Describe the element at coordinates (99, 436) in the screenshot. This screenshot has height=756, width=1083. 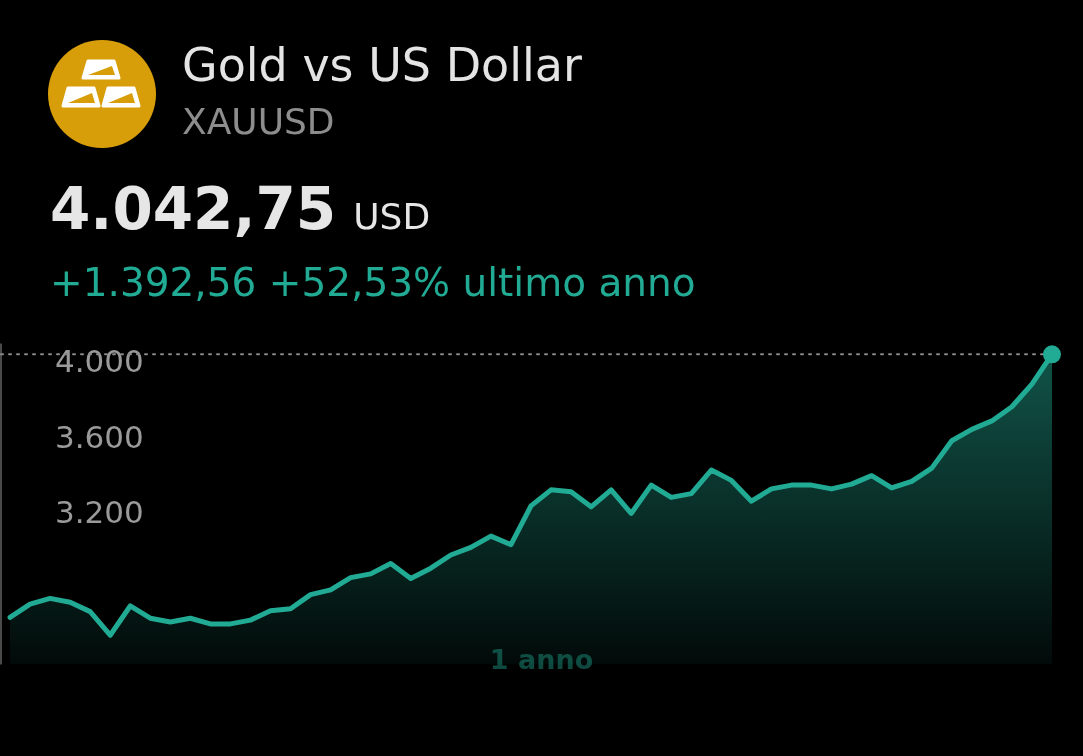
I see `y-tick-label: 3.600` at that location.